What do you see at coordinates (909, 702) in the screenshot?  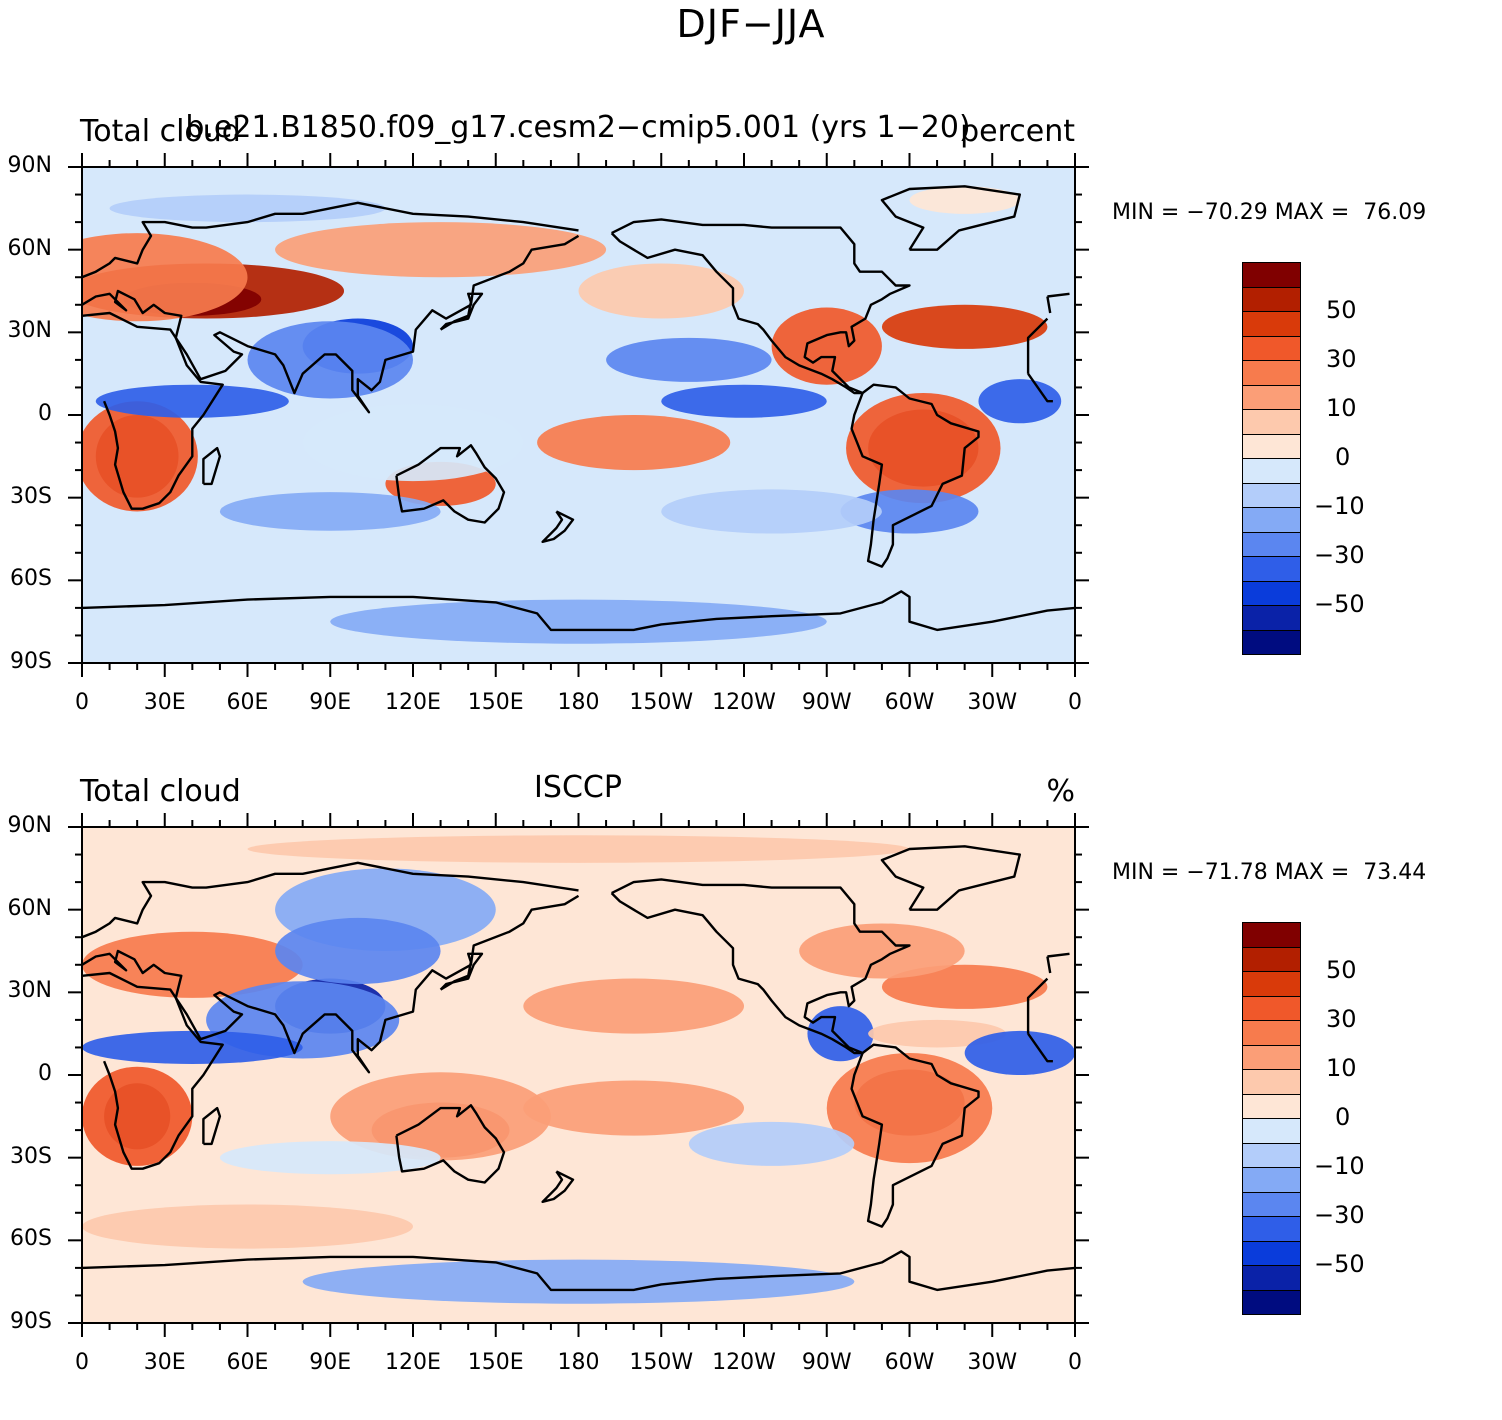 I see `lon-label: 60W` at bounding box center [909, 702].